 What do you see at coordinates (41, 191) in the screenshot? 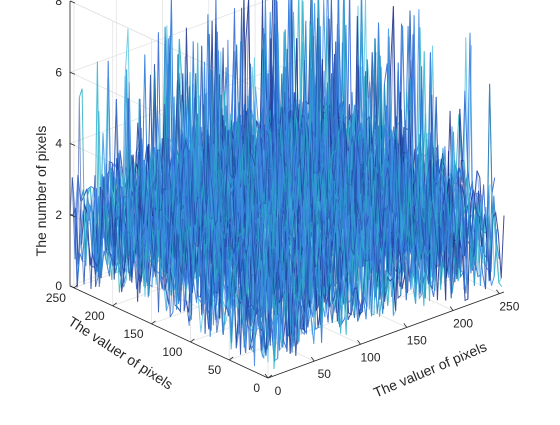
I see `z-axis-label: The number of pixels` at bounding box center [41, 191].